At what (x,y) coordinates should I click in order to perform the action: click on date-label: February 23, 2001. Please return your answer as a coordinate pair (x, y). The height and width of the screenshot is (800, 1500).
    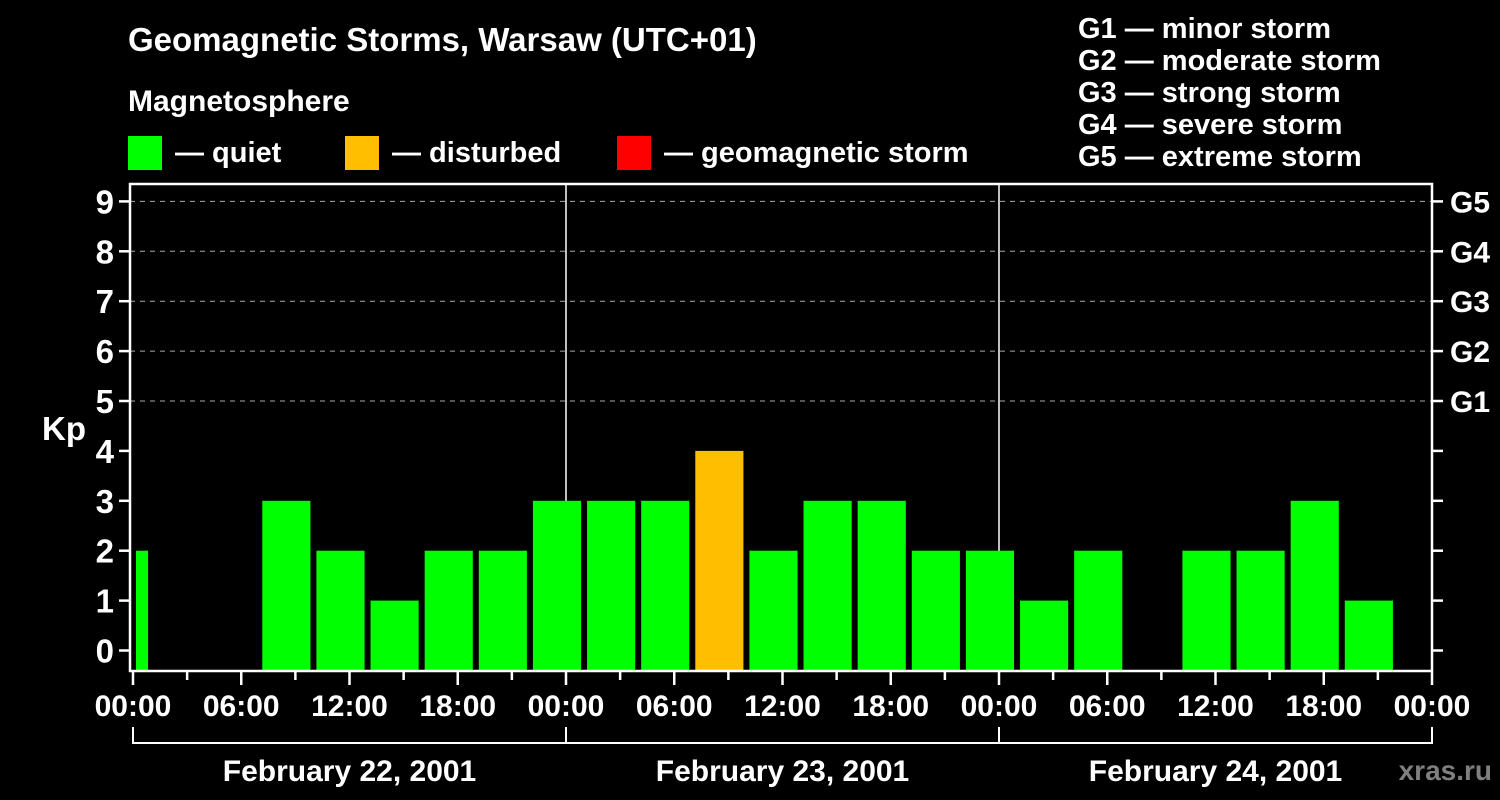
    Looking at the image, I should click on (783, 771).